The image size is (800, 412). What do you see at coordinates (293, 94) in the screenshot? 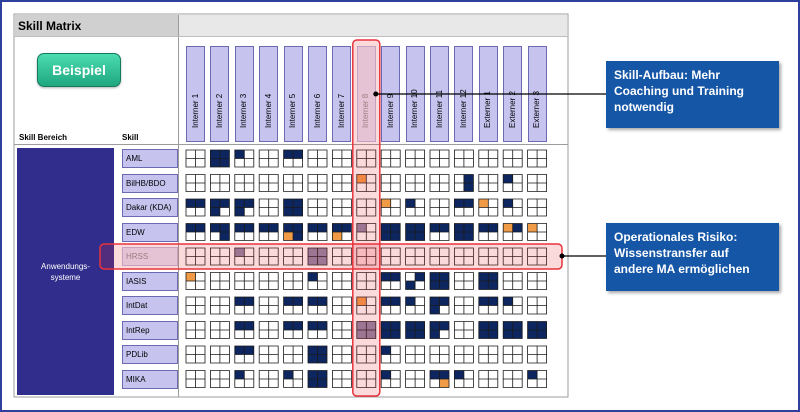
I see `person-header: Interner 5` at bounding box center [293, 94].